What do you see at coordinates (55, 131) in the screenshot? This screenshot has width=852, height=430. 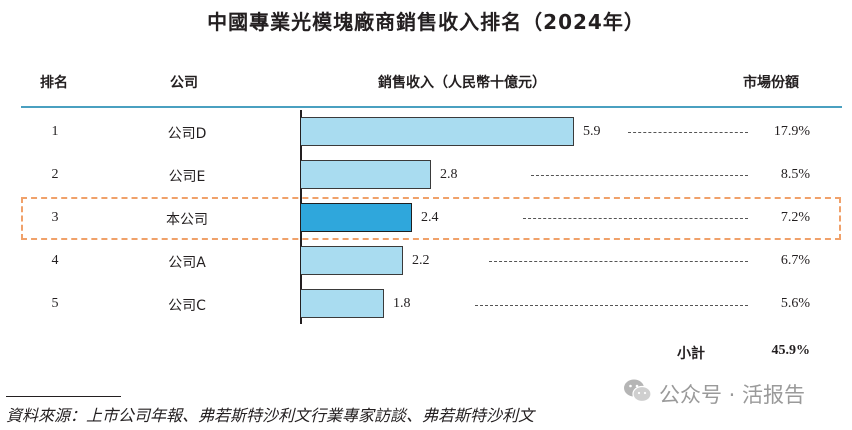 I see `rank-cell: 1` at bounding box center [55, 131].